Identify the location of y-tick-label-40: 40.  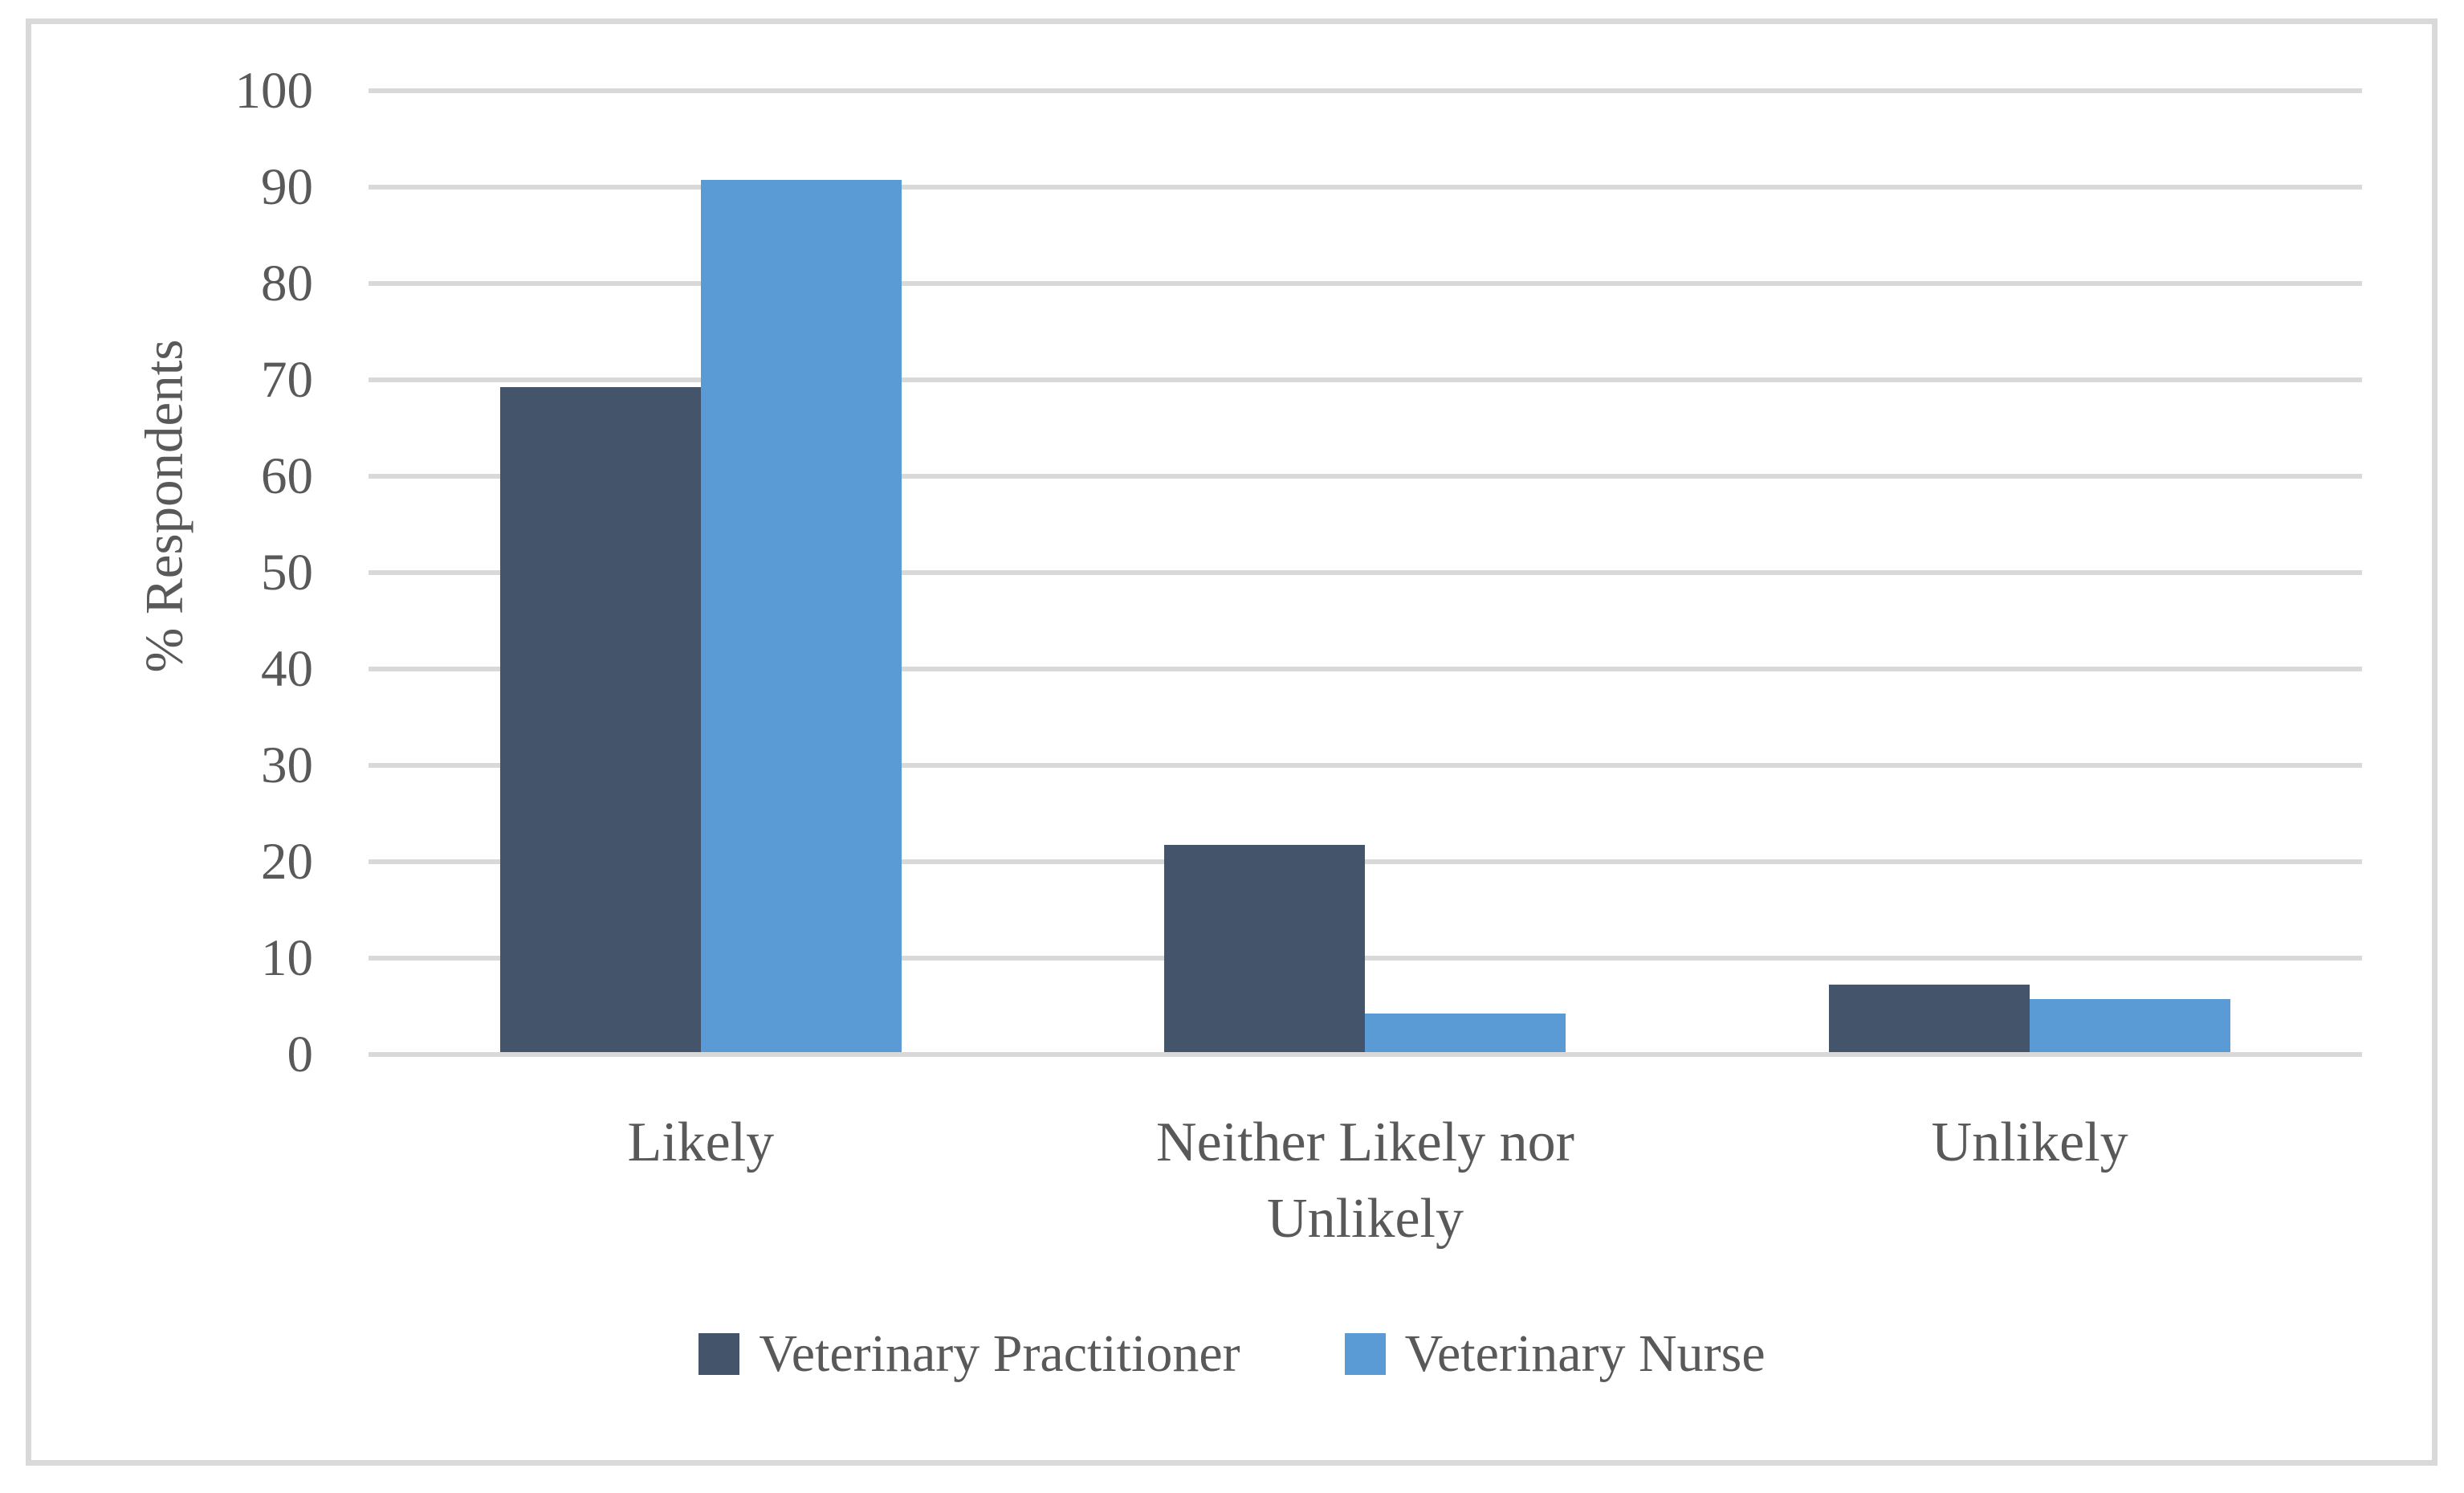
(287, 669).